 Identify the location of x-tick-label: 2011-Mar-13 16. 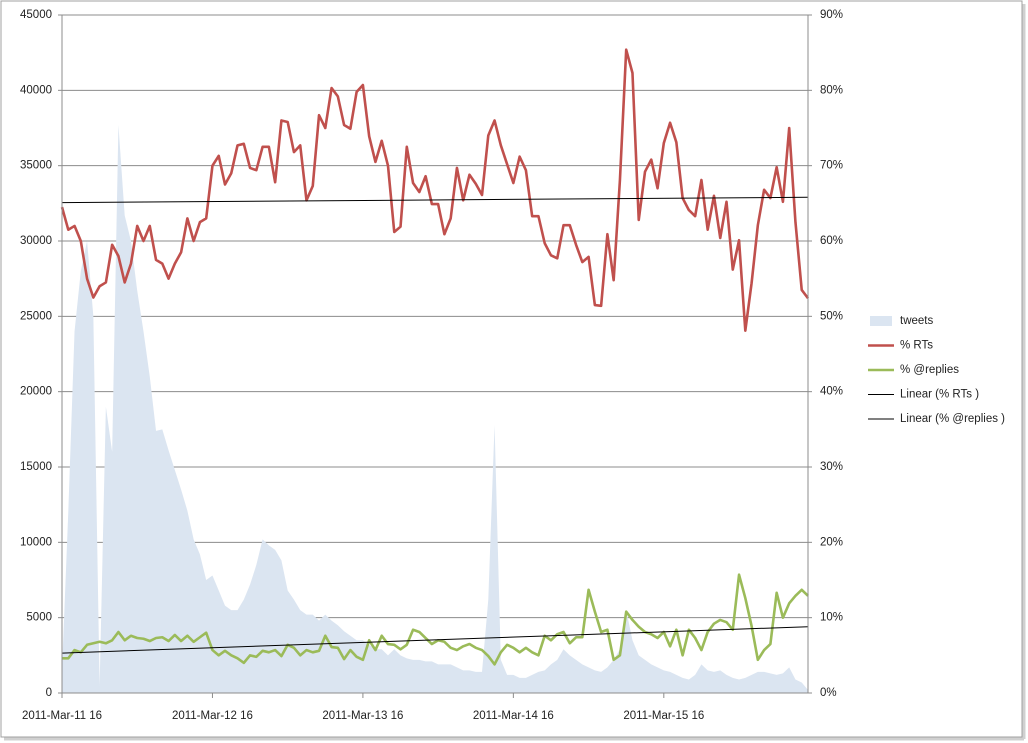
(362, 716).